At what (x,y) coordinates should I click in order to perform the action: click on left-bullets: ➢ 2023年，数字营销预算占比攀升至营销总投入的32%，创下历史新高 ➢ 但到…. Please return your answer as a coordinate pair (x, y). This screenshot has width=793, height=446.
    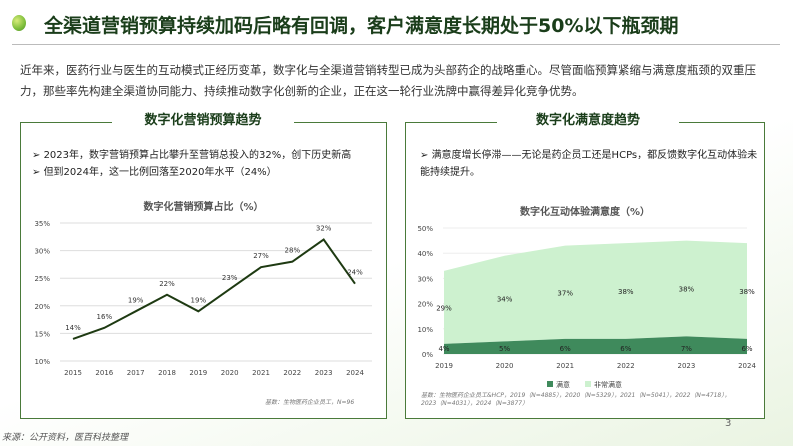
    Looking at the image, I should click on (207, 164).